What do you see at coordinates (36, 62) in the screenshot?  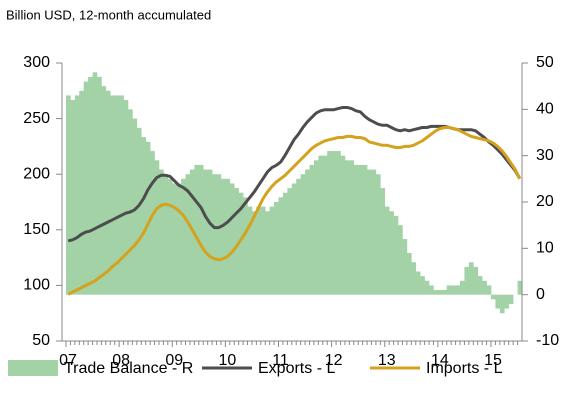 I see `y-tick-label: 300` at bounding box center [36, 62].